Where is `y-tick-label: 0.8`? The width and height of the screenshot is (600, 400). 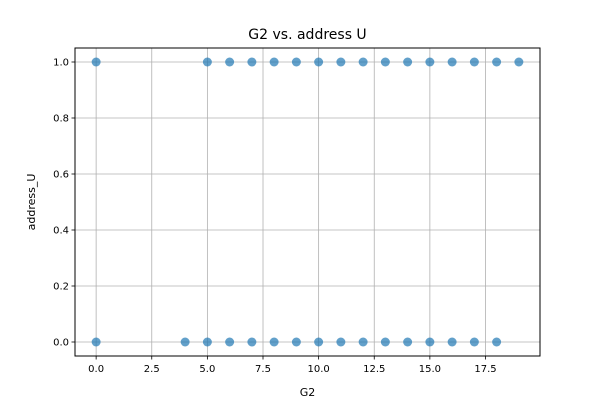 y-tick-label: 0.8 is located at coordinates (61, 119).